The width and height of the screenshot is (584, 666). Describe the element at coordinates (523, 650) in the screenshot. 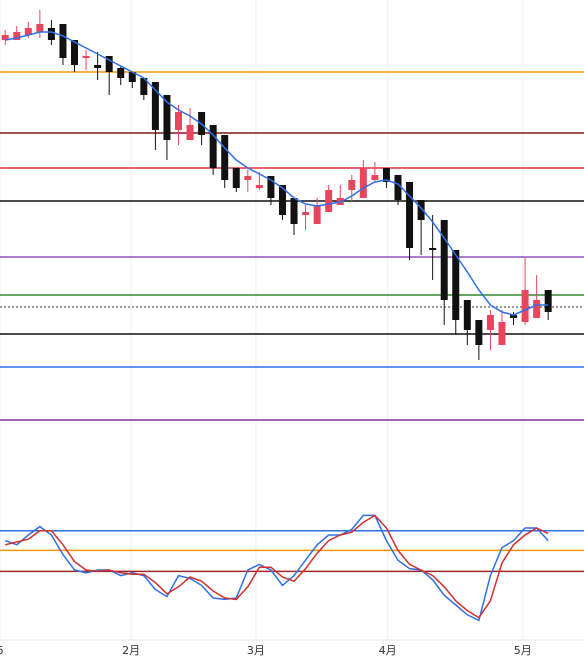

I see `x-tick-label: 5月` at that location.